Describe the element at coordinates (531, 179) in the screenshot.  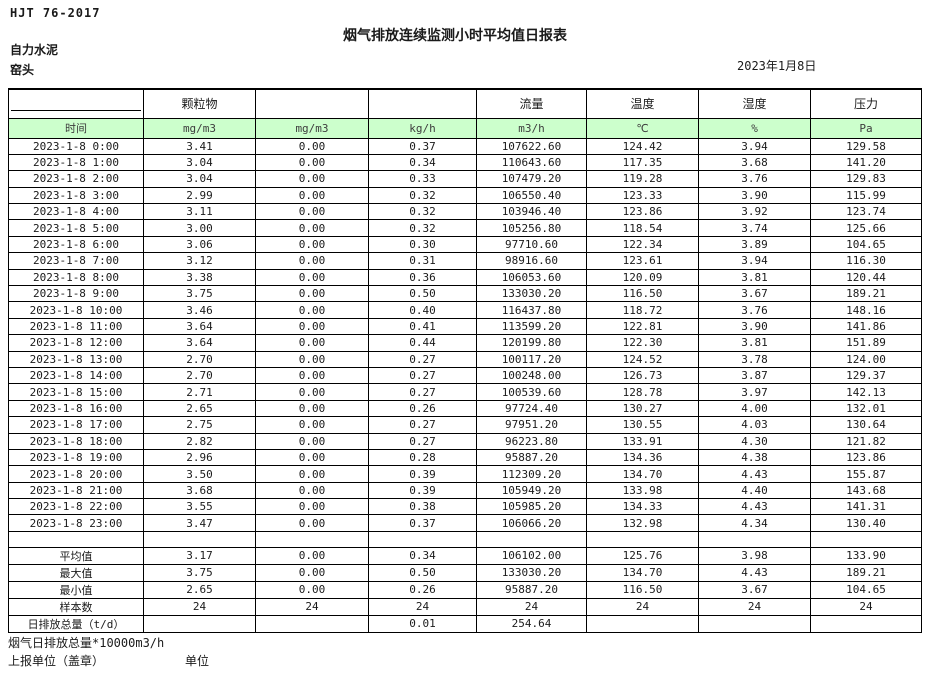
I see `table-cell: 107479.20` at that location.